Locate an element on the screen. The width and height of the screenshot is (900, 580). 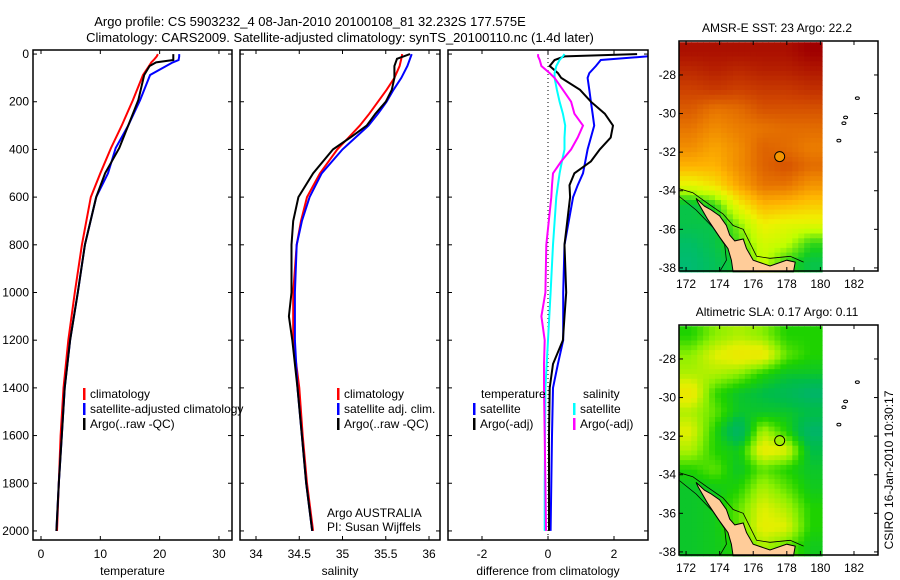
x-tick-label: 176 is located at coordinates (753, 284).